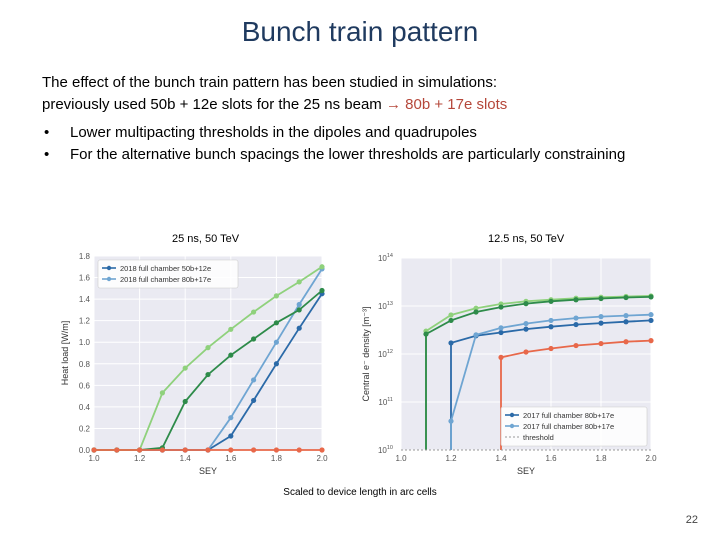 This screenshot has width=720, height=540. I want to click on y-tick-label: 1012, so click(385, 354).